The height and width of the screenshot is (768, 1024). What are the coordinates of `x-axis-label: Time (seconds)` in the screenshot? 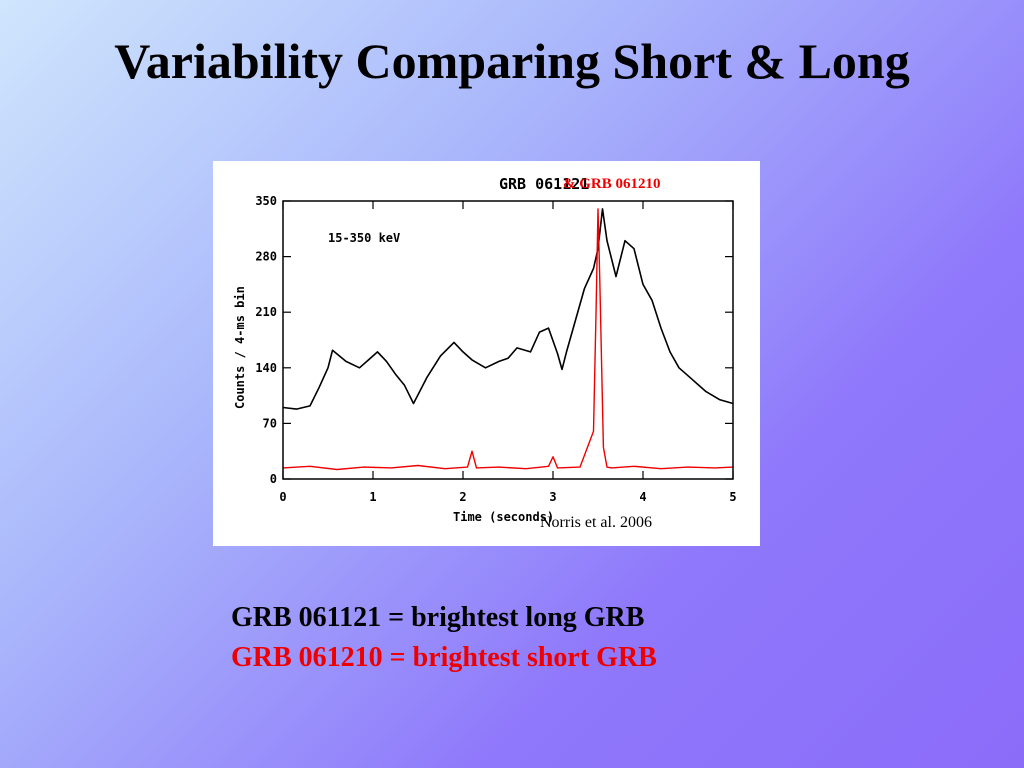 It's located at (503, 517).